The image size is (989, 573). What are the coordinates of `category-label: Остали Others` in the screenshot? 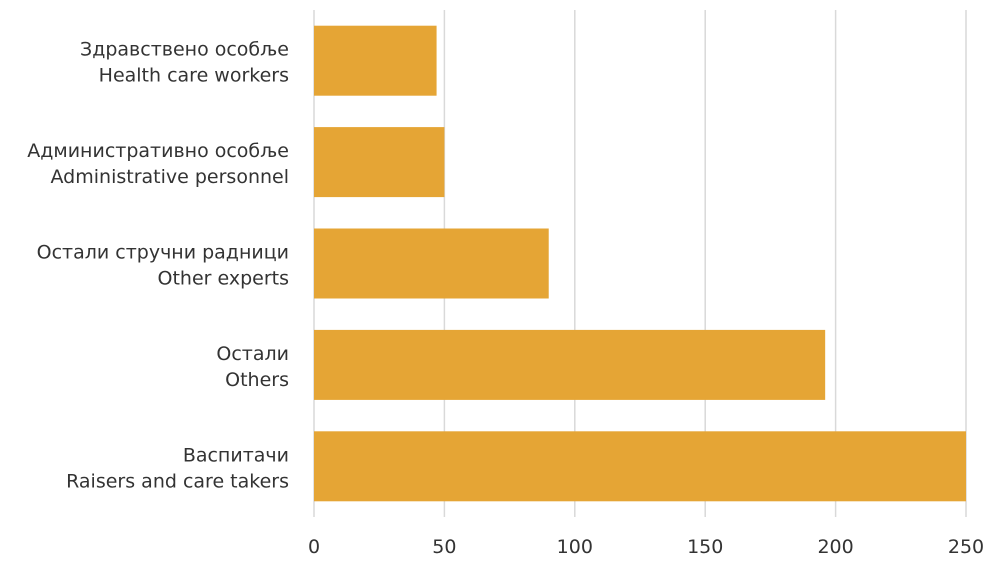 It's located at (252, 367).